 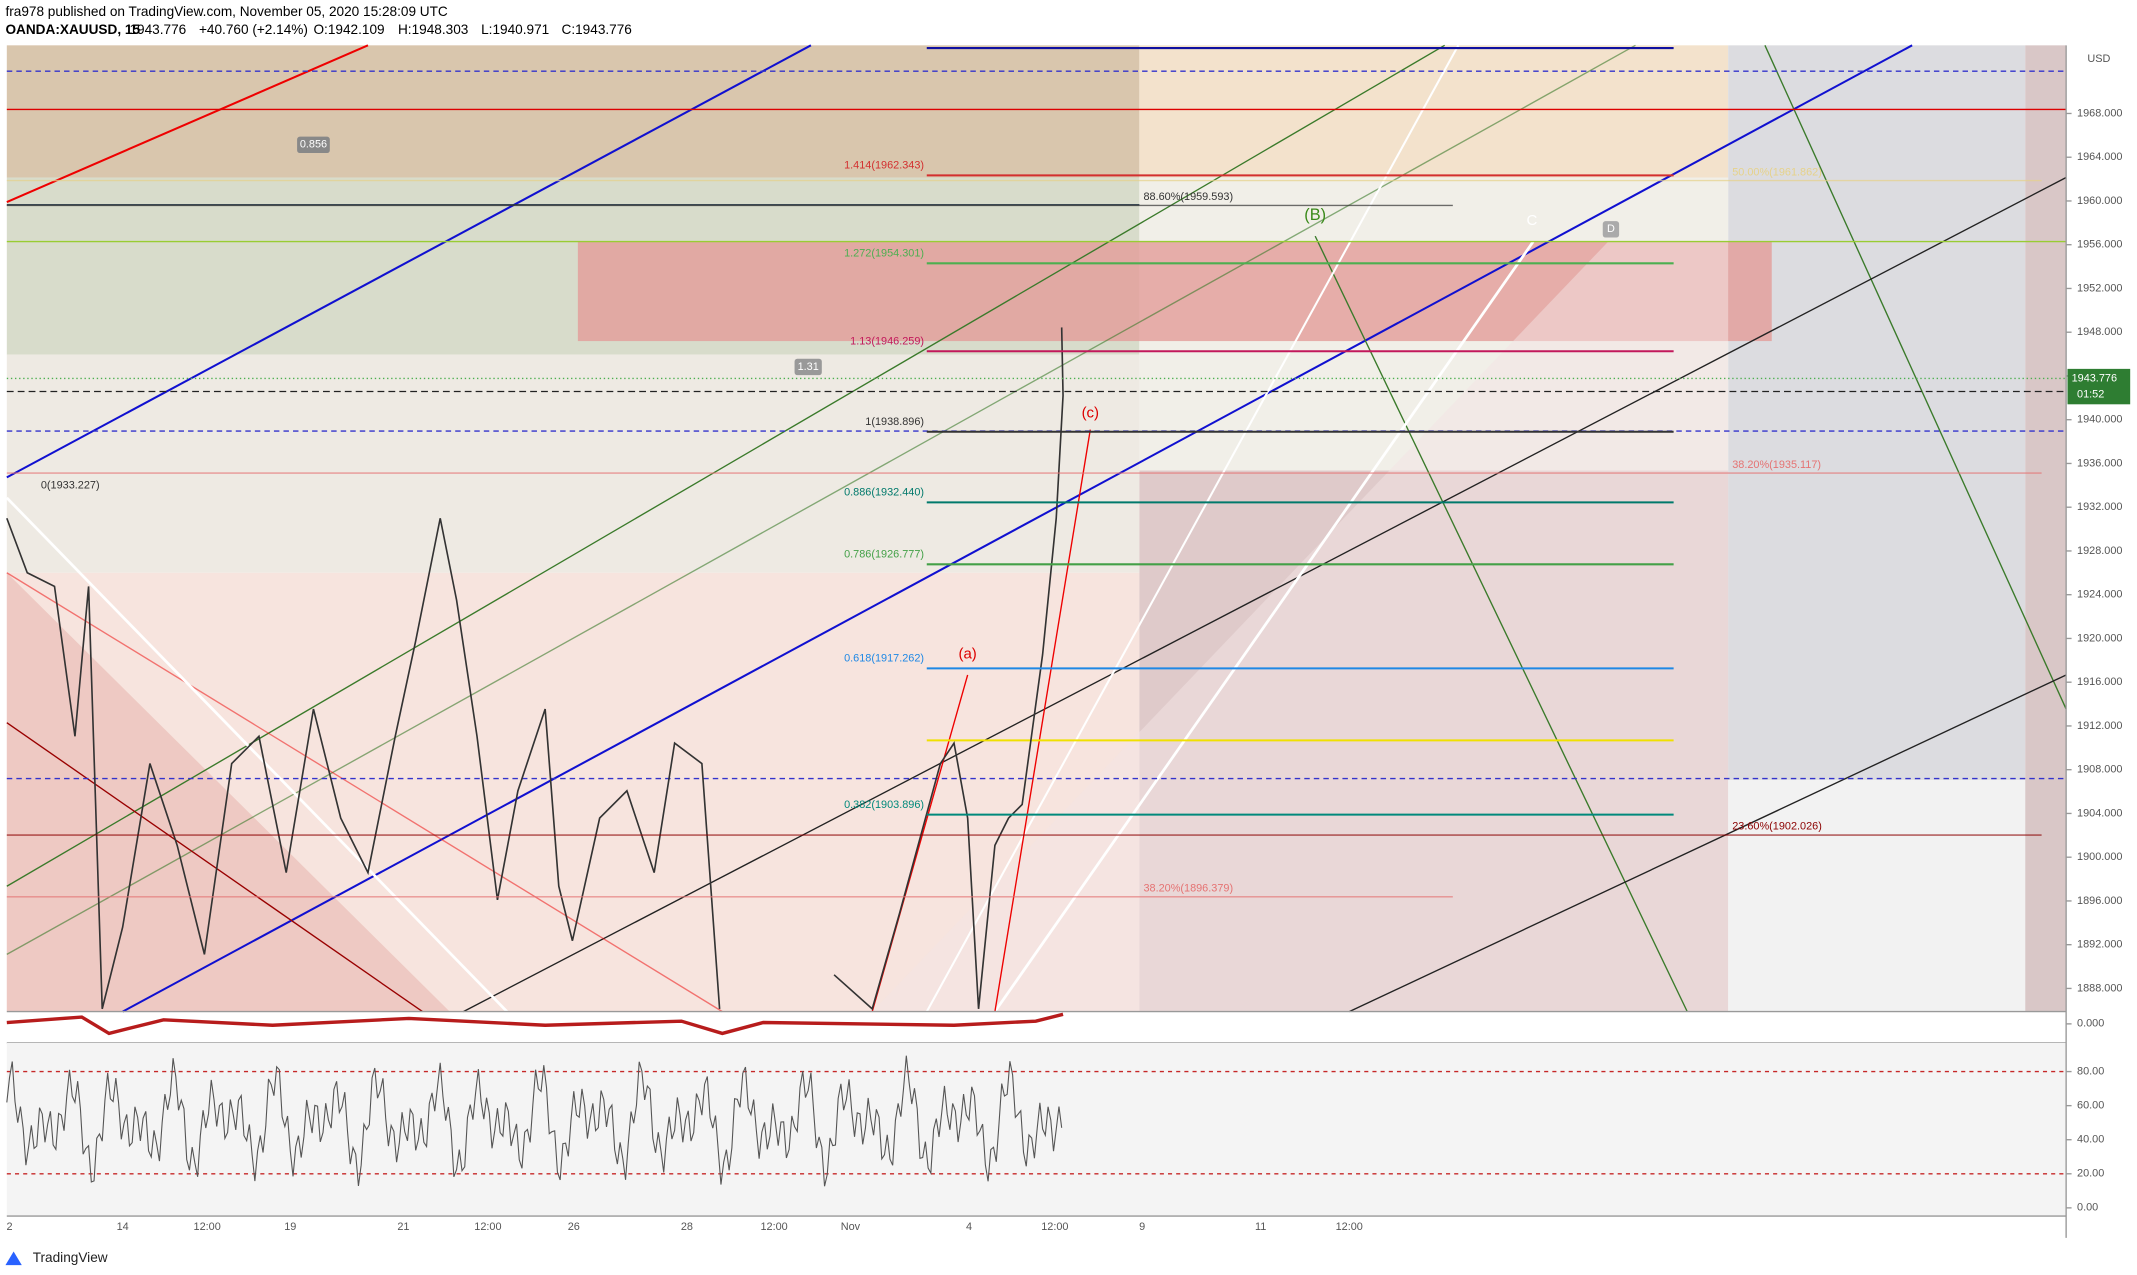 What do you see at coordinates (2090, 1140) in the screenshot?
I see `y-tick-label: 40.00` at bounding box center [2090, 1140].